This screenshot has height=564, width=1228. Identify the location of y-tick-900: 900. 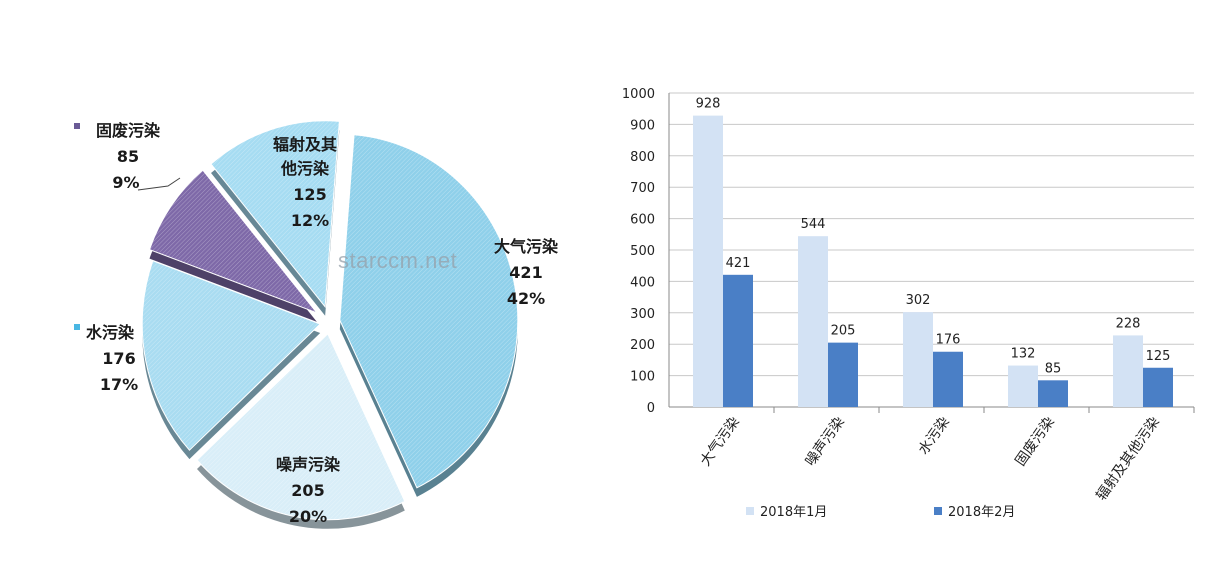
(642, 125).